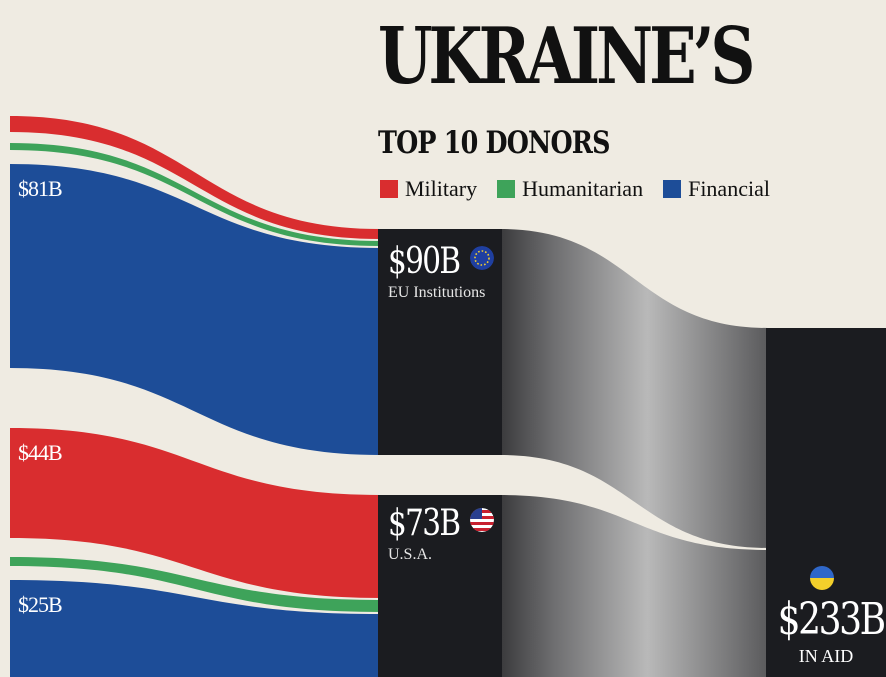  Describe the element at coordinates (195, 584) in the screenshot. I see `flow-humanitarian-usa` at that location.